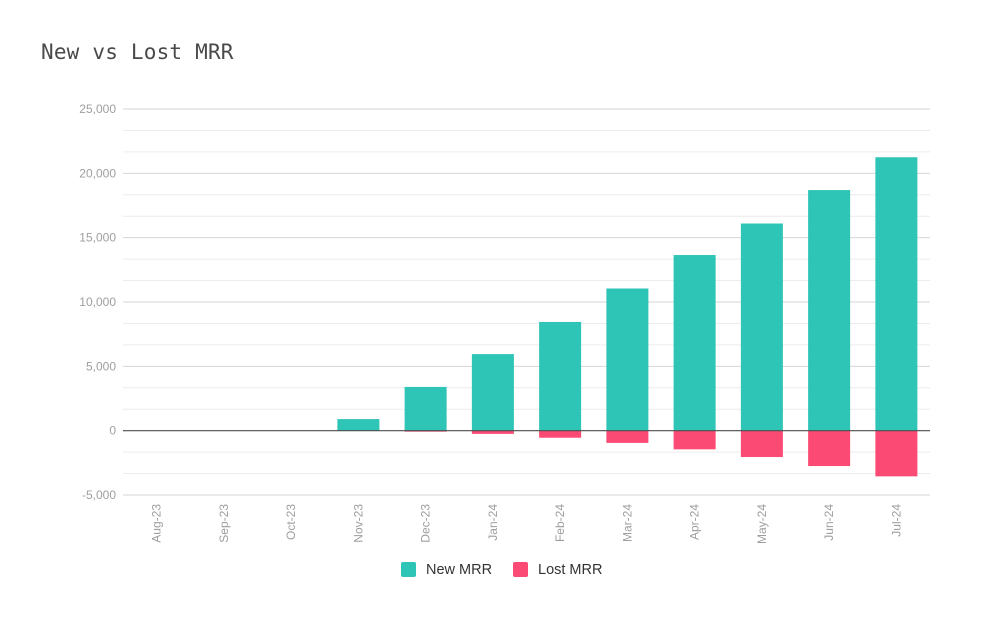 This screenshot has width=1000, height=624. What do you see at coordinates (560, 523) in the screenshot?
I see `x-tick-label: Feb-24` at bounding box center [560, 523].